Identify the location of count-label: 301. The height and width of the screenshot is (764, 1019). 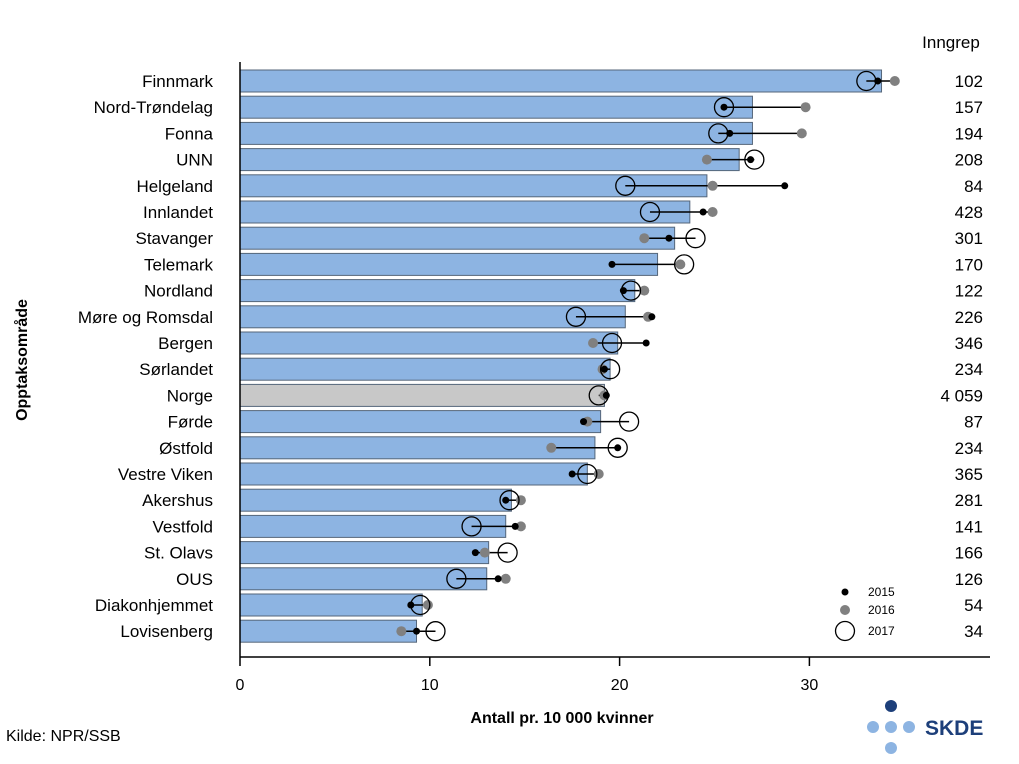
(969, 238).